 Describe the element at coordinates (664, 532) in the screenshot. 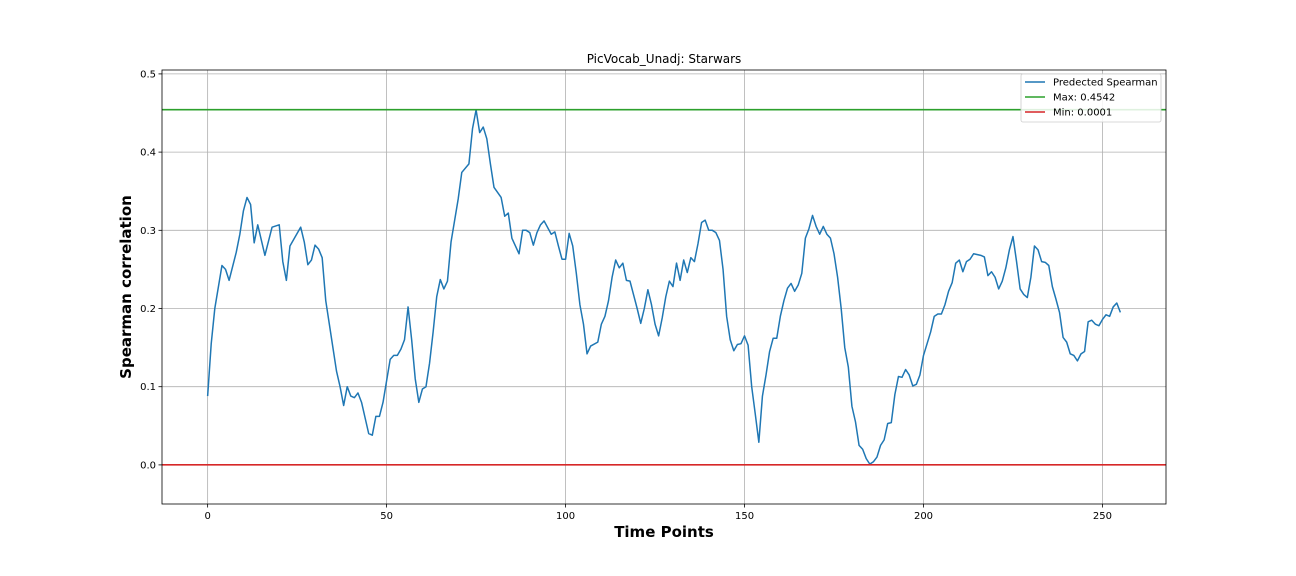

I see `x-axis-label: Time Points` at that location.